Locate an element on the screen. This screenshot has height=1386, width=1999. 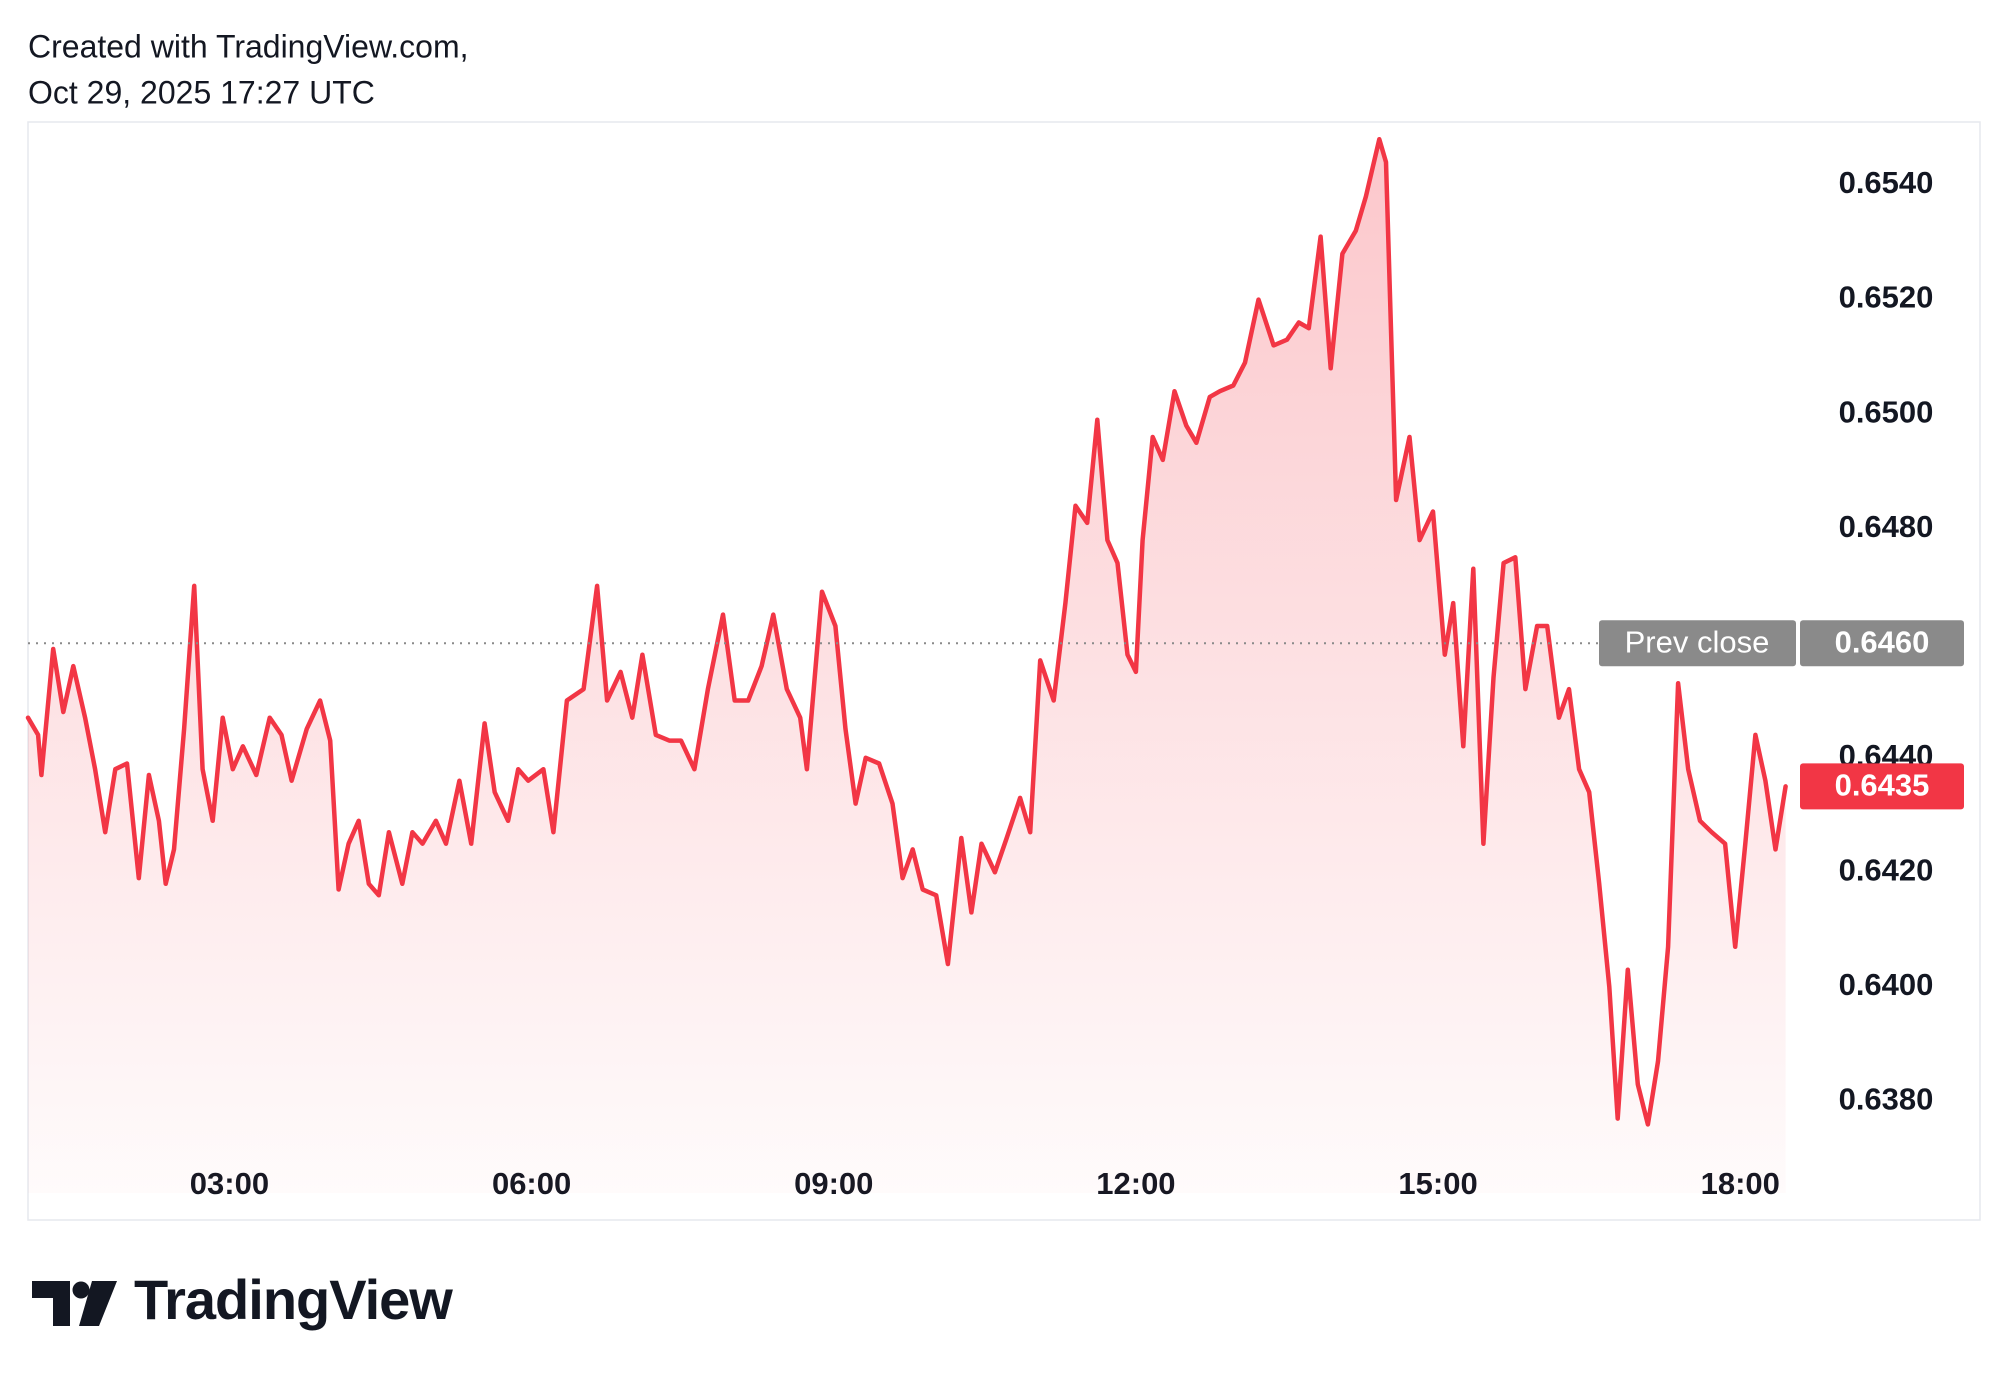
last-price-value: 0.6435 is located at coordinates (1882, 785).